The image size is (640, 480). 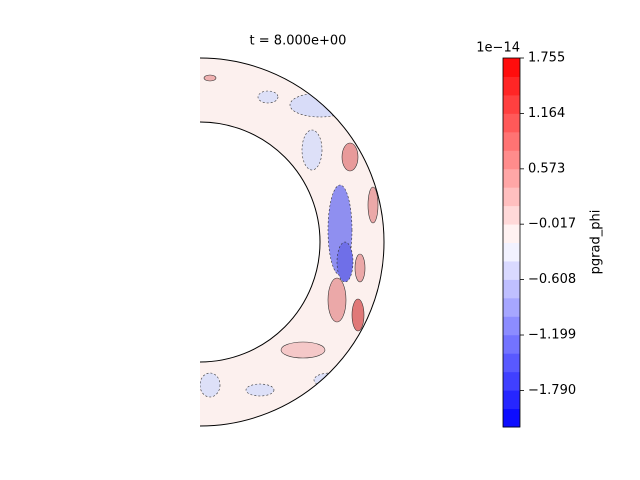 What do you see at coordinates (552, 335) in the screenshot?
I see `colorbar-tick-label: −1.199` at bounding box center [552, 335].